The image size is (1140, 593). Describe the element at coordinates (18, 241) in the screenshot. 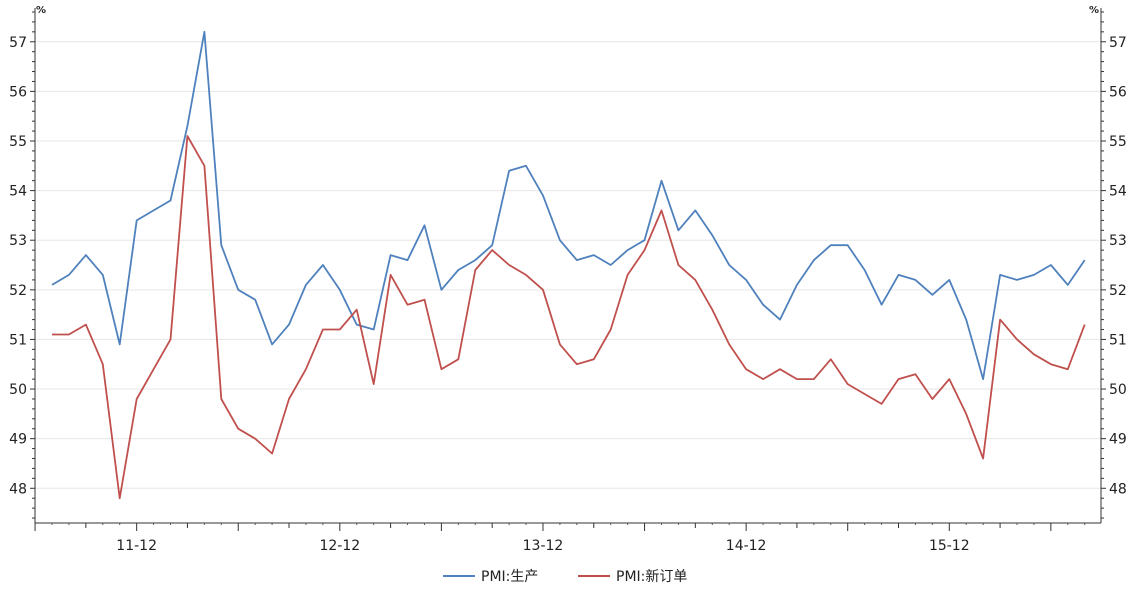

I see `left-y-tick-label: 53` at that location.